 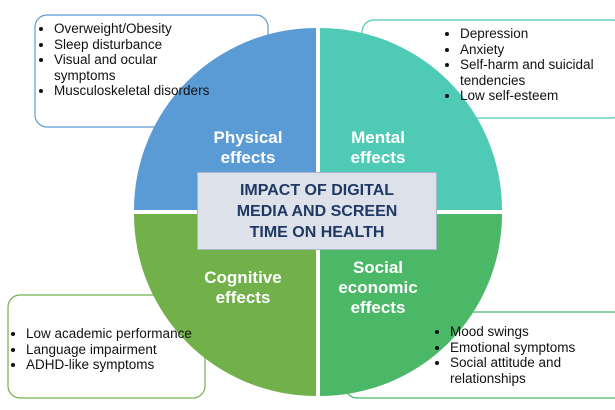 I want to click on effect-item: Depression, so click(x=537, y=34).